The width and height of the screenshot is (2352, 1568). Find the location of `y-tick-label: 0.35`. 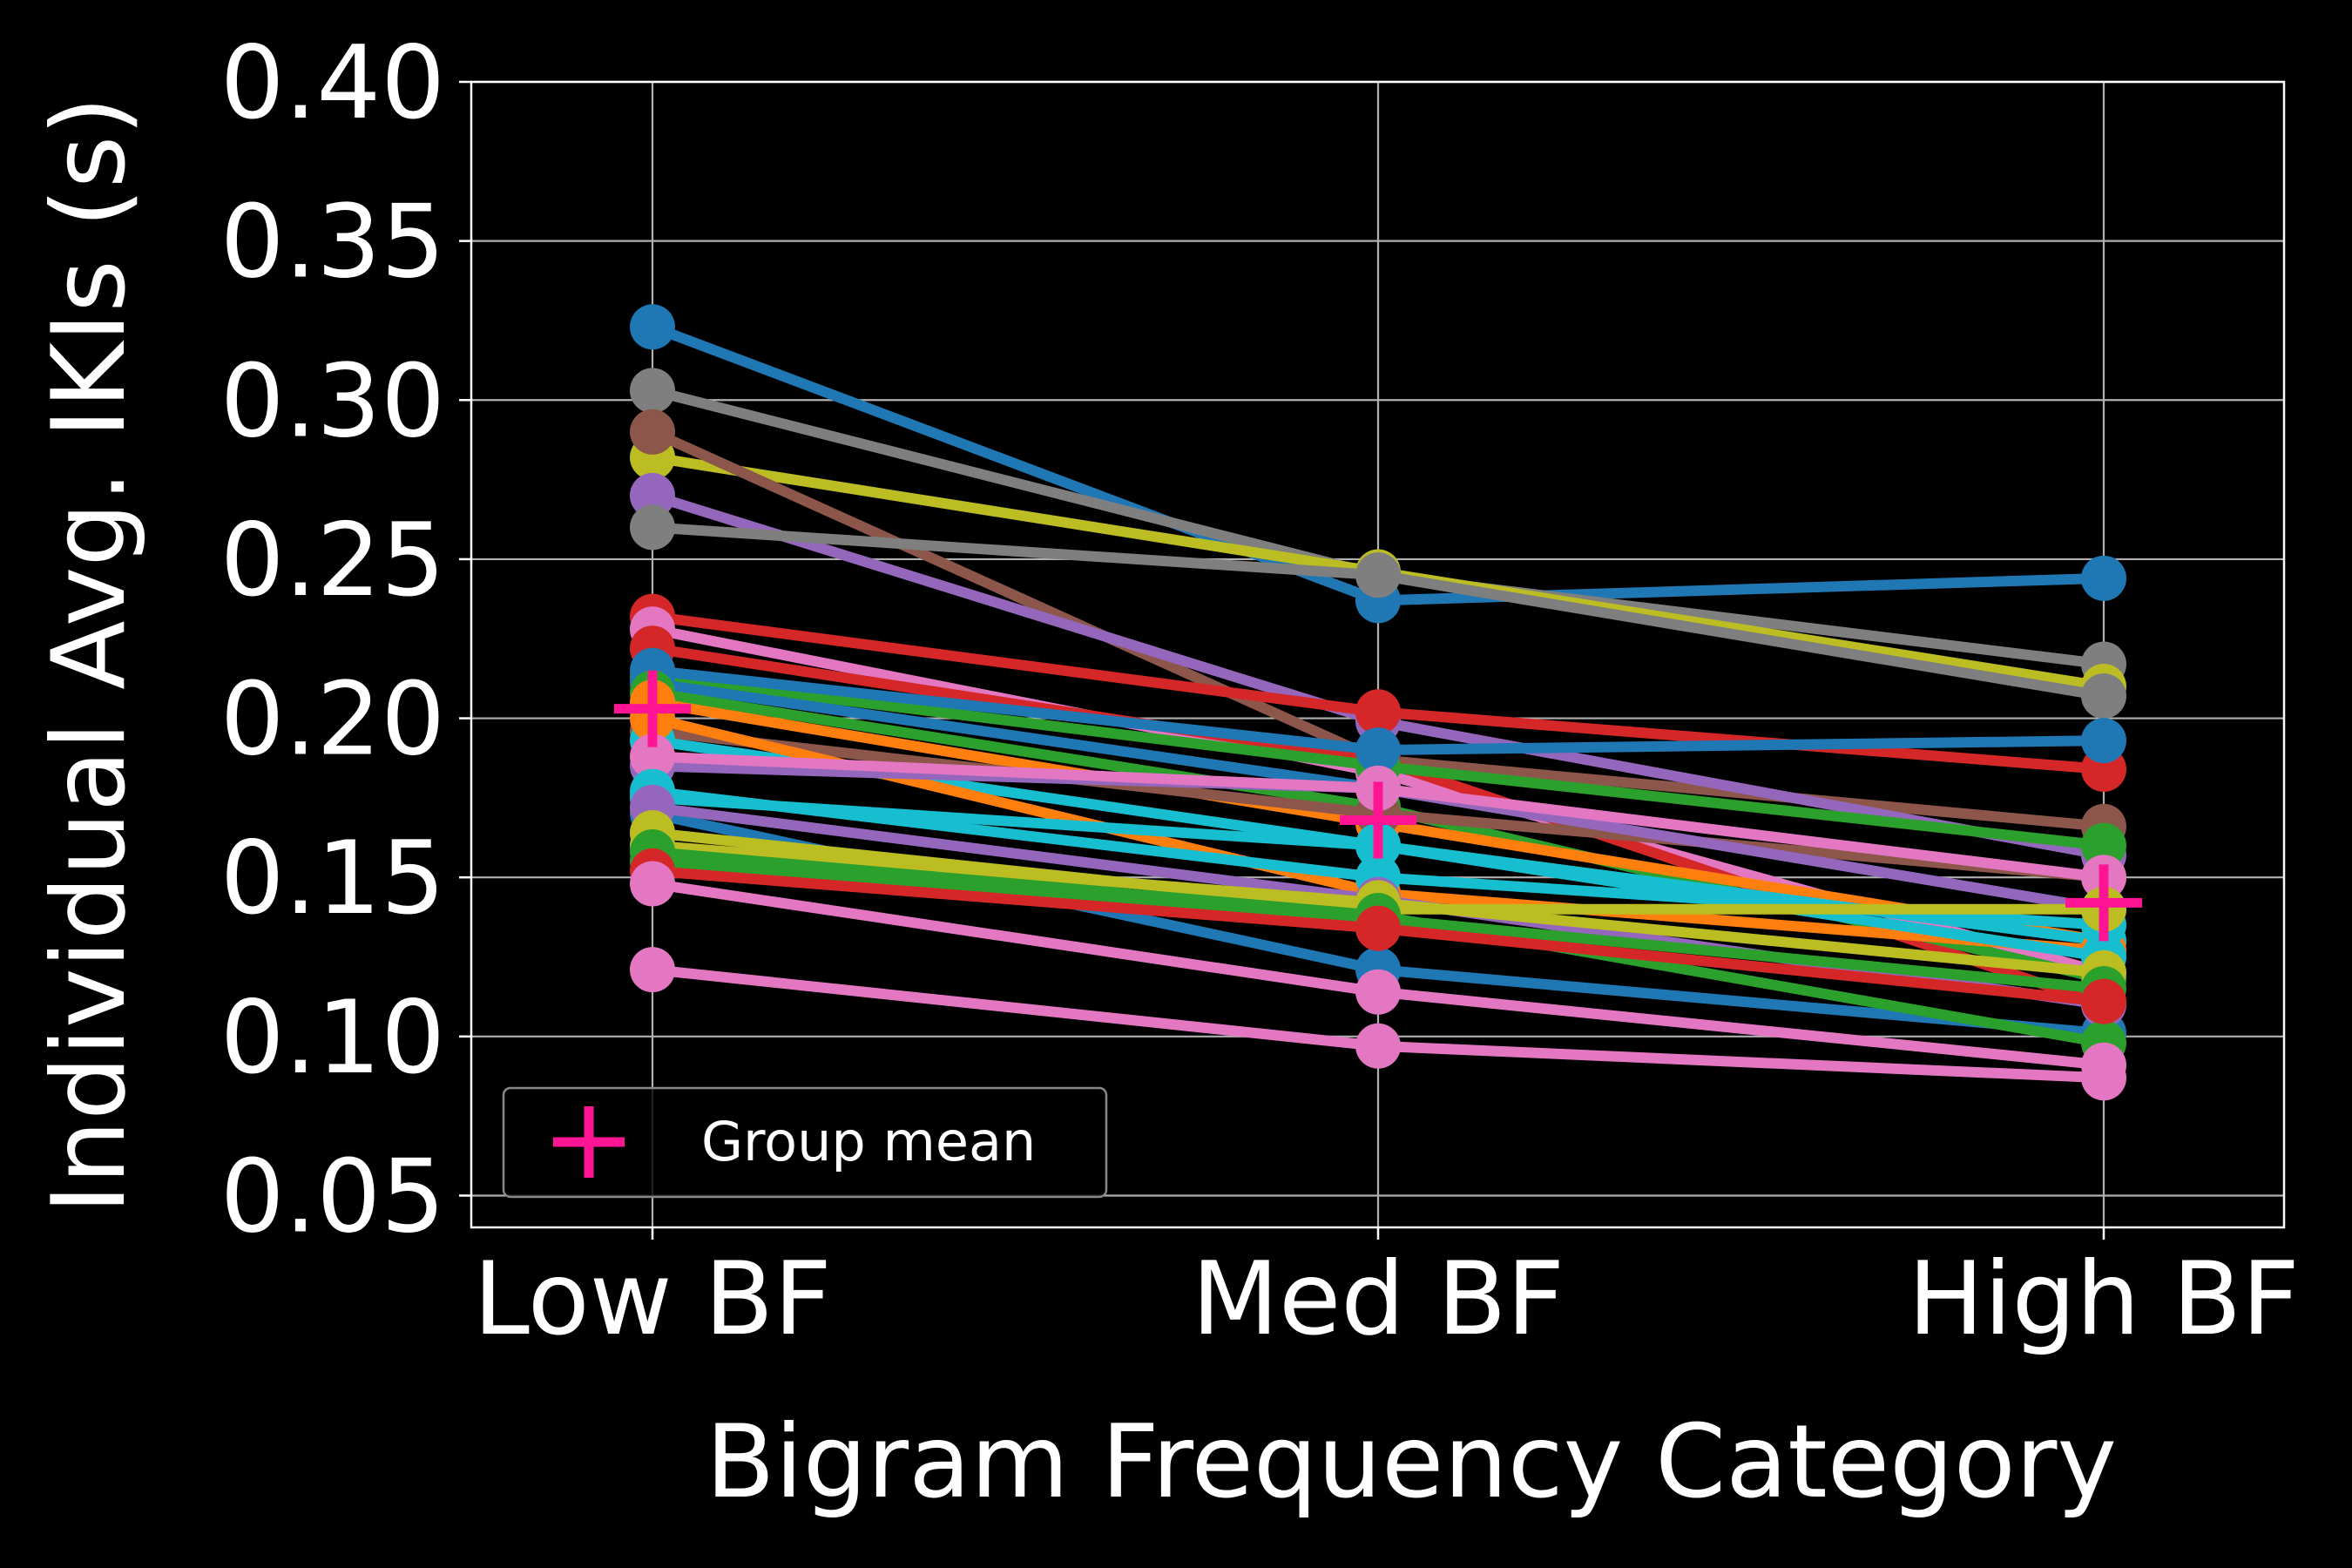

y-tick-label: 0.35 is located at coordinates (332, 242).